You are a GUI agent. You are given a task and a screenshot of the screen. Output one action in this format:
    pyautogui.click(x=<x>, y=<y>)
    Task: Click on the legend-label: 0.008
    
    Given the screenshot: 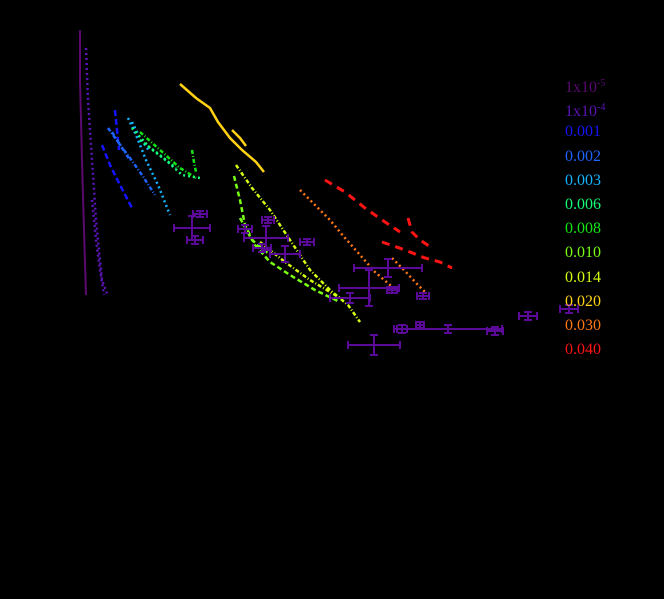 What is the action you would take?
    pyautogui.click(x=583, y=229)
    